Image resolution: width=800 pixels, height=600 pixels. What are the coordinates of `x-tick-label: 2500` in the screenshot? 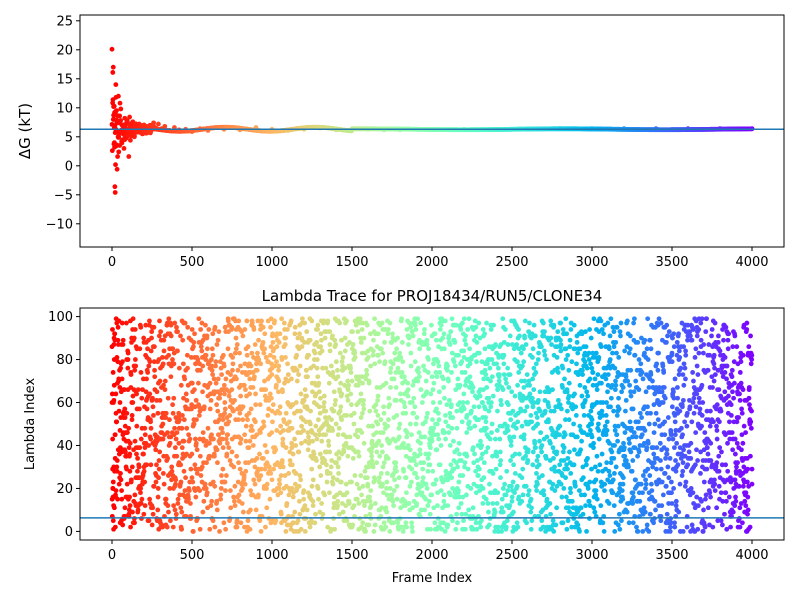 It's located at (511, 262).